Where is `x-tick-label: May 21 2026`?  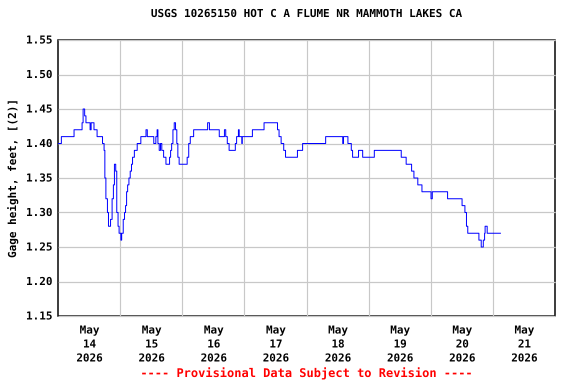
x-tick-label: May 21 2026 is located at coordinates (524, 344).